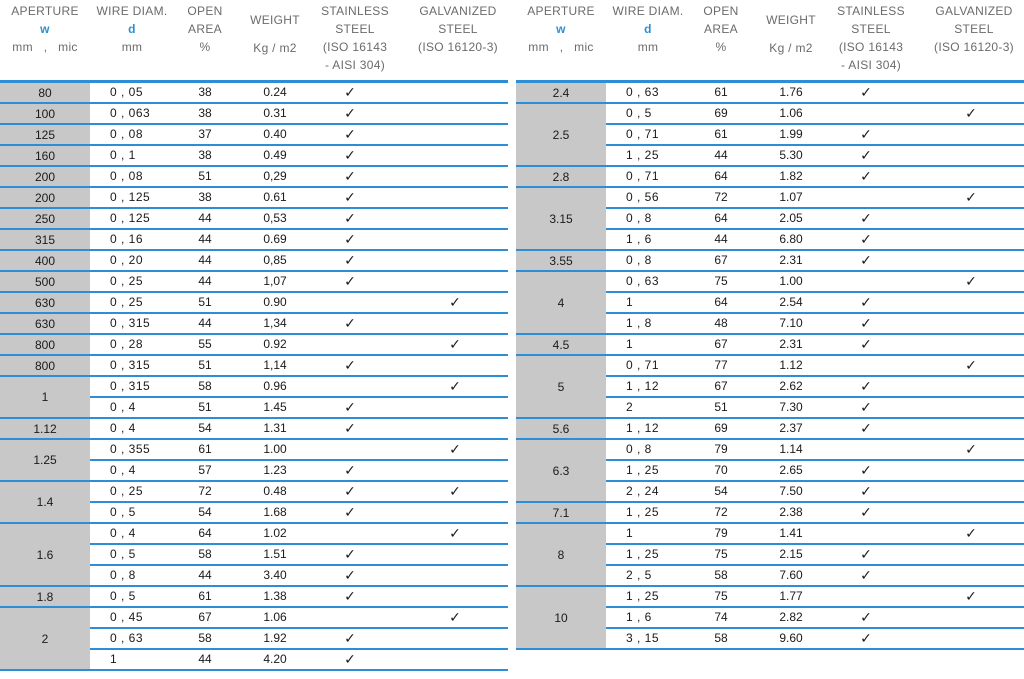  I want to click on weight: 2.15, so click(791, 554).